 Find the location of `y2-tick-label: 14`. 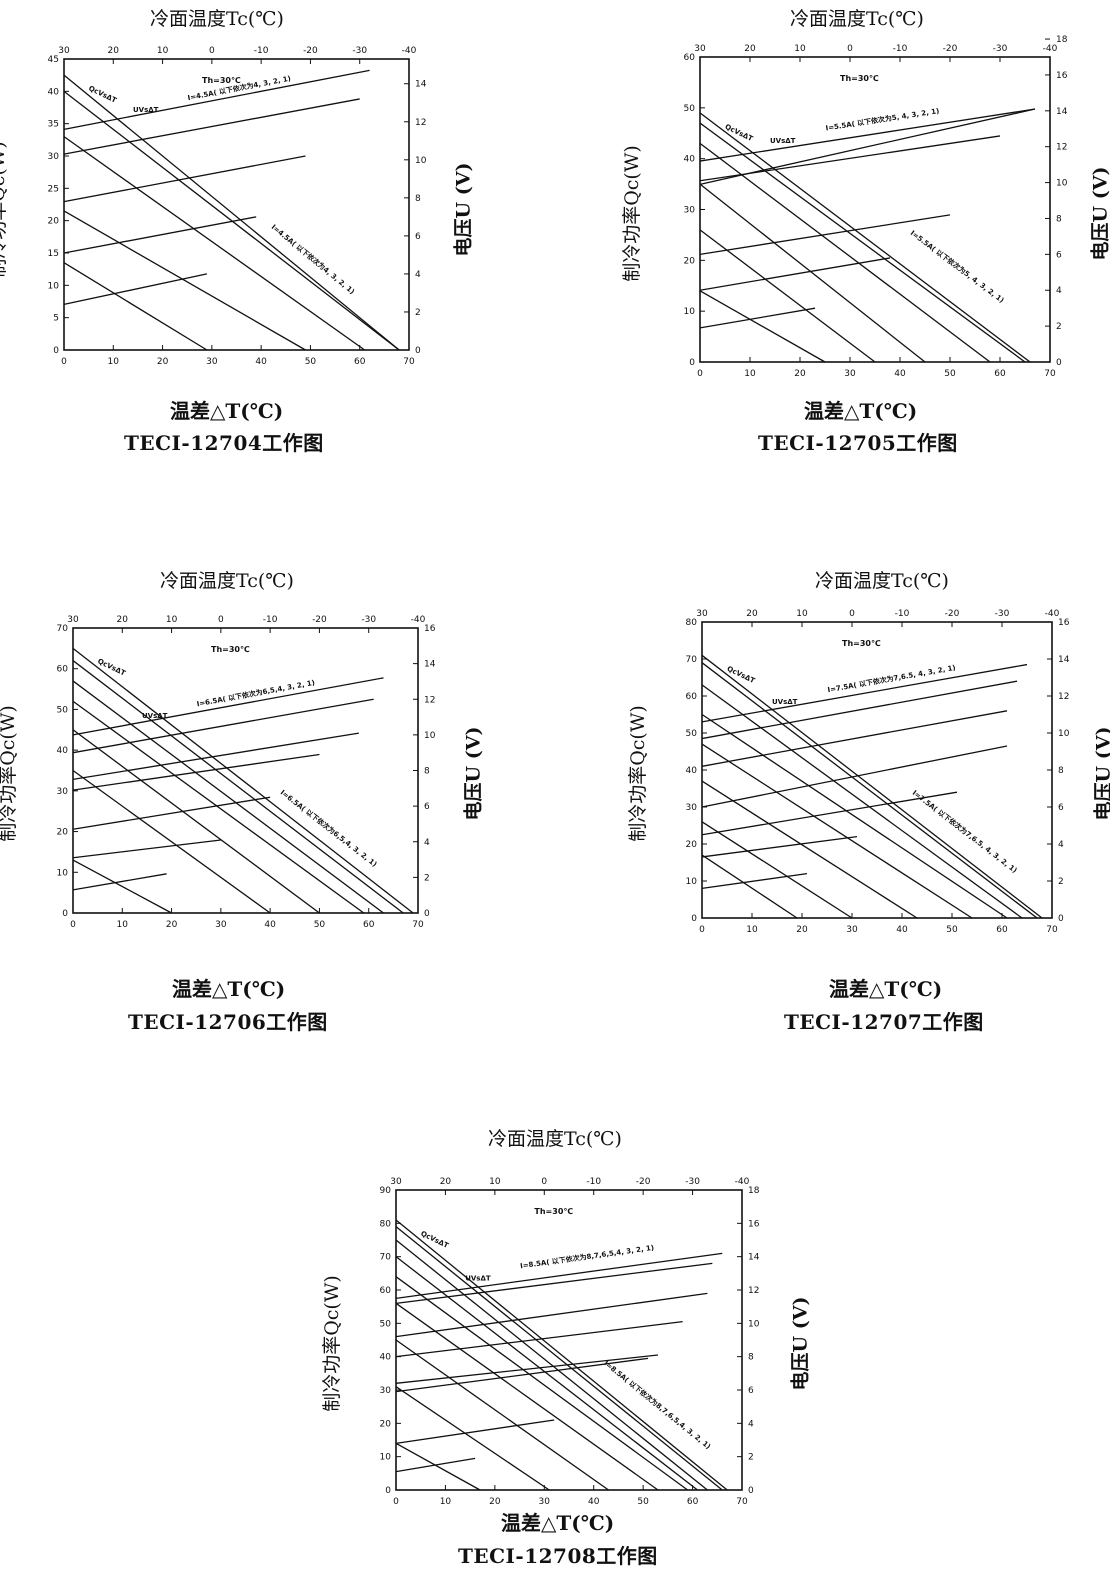

y2-tick-label: 14 is located at coordinates (421, 85).